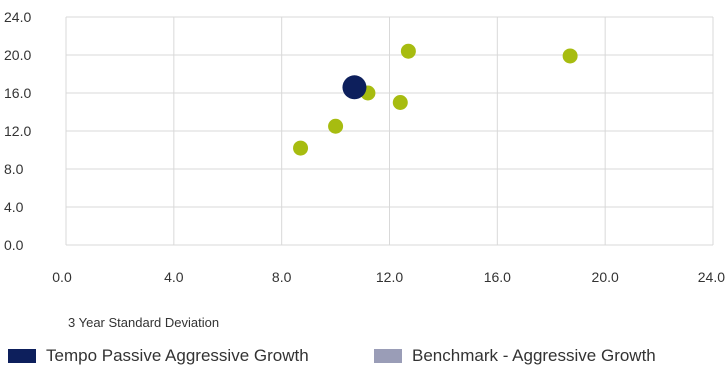 Image resolution: width=725 pixels, height=373 pixels. Describe the element at coordinates (282, 277) in the screenshot. I see `x-tick-label: 8.0` at that location.